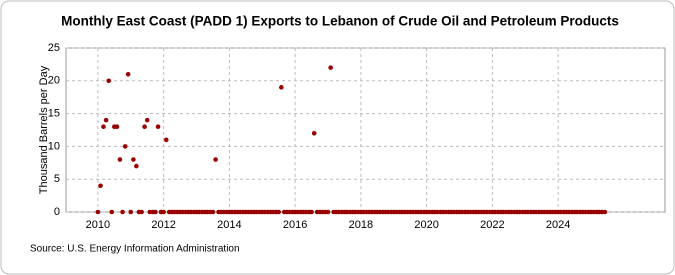  What do you see at coordinates (54, 146) in the screenshot?
I see `y-tick-label: 10` at bounding box center [54, 146].